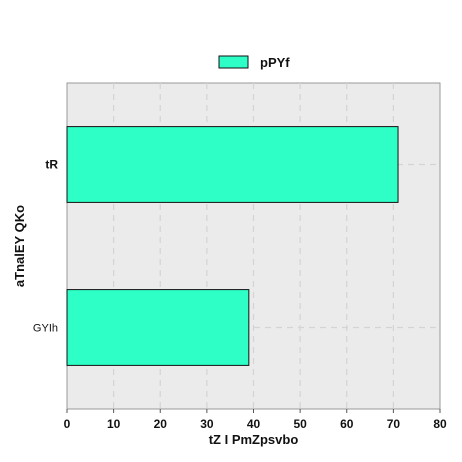 The width and height of the screenshot is (462, 462). Describe the element at coordinates (19, 246) in the screenshot. I see `y-axis-label: aTnalEY QKo` at that location.